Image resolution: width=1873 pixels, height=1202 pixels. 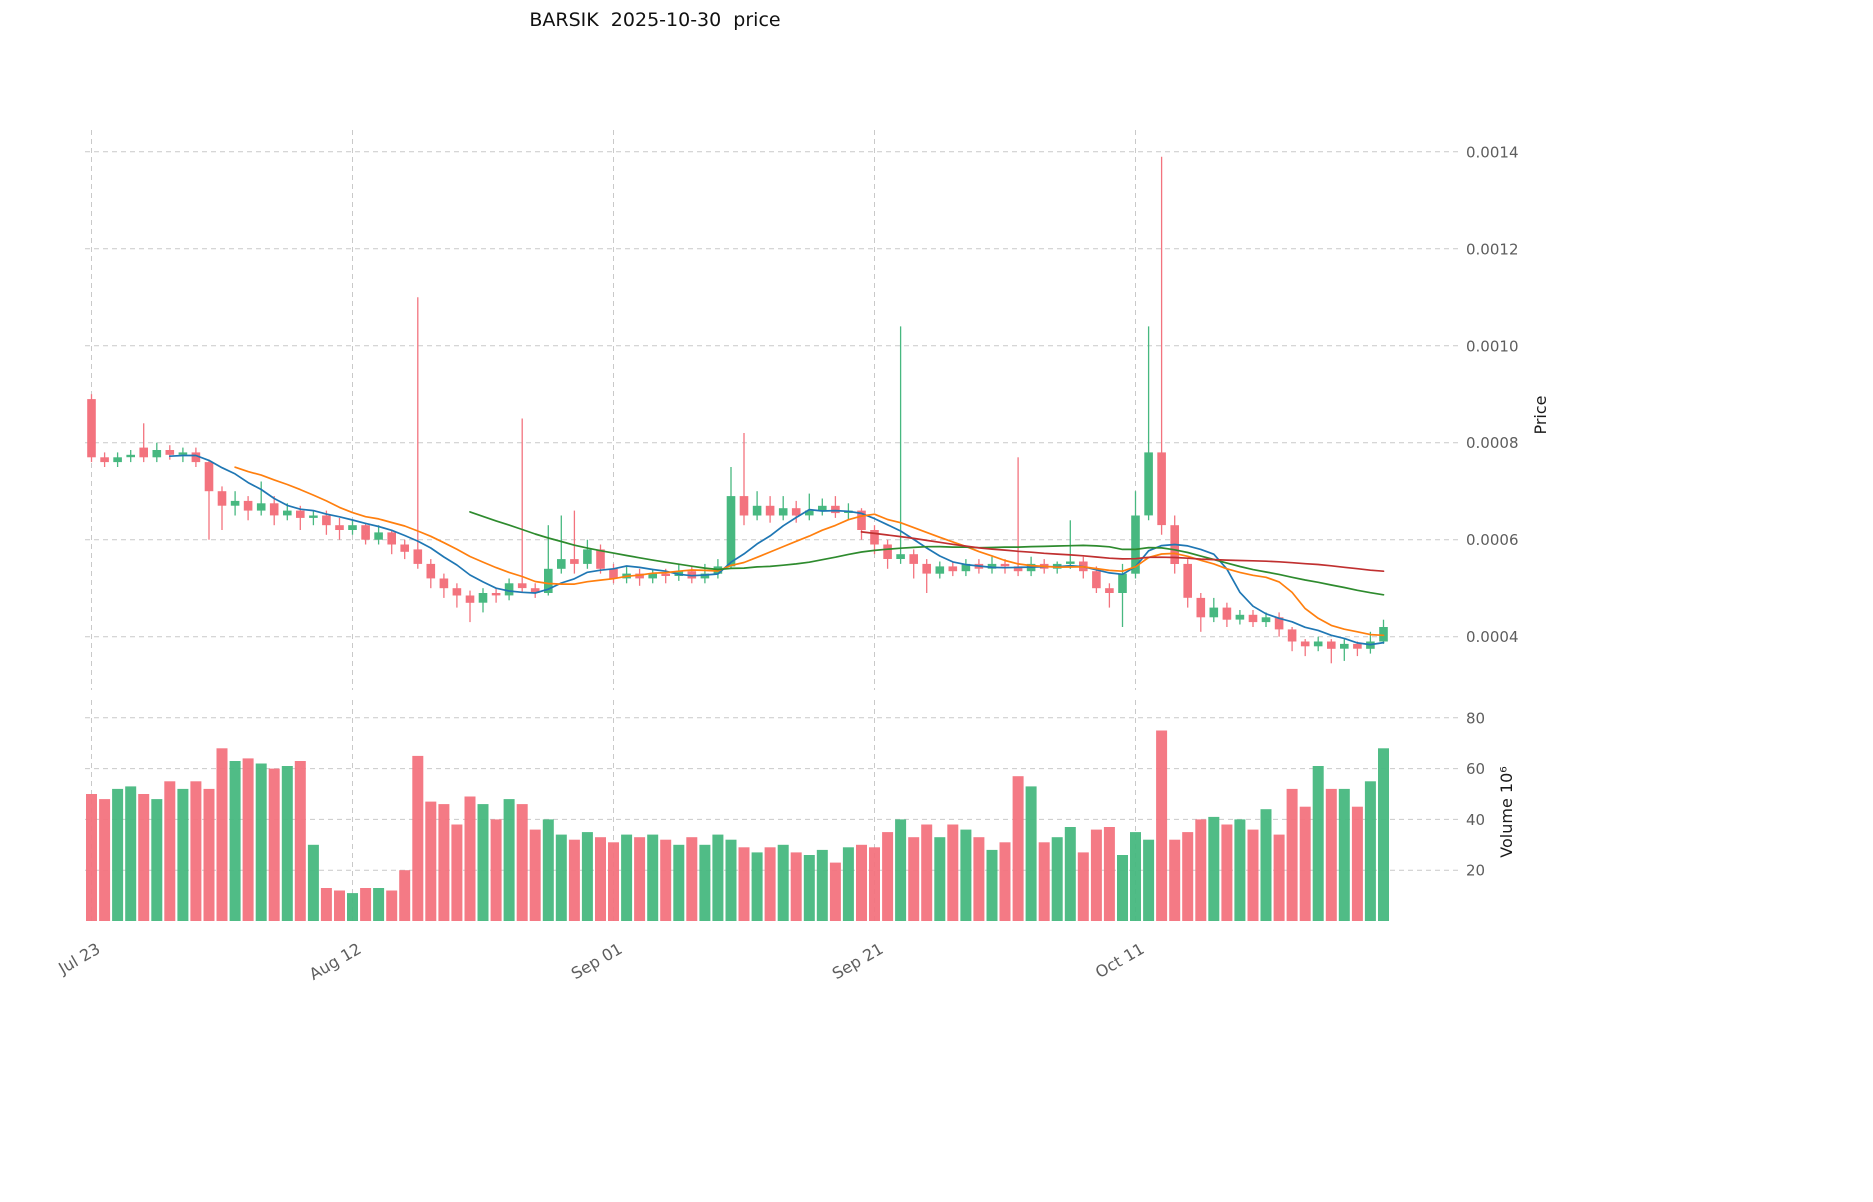 I want to click on price-tick-label: 0.0010, so click(x=1492, y=346).